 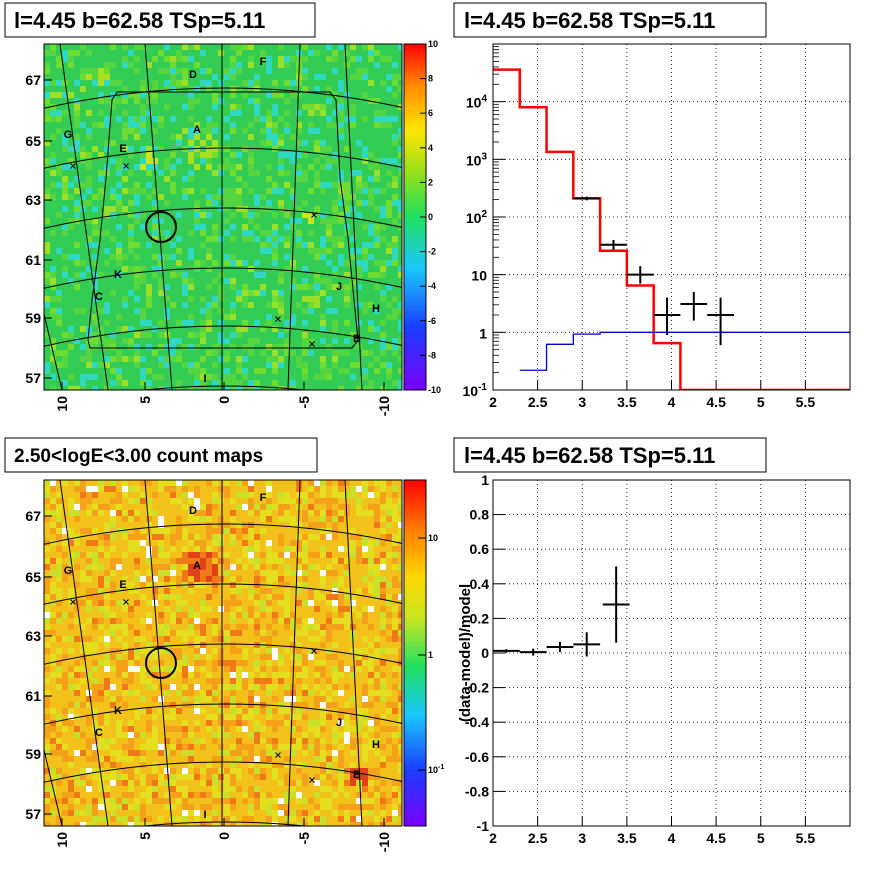 What do you see at coordinates (483, 333) in the screenshot?
I see `y-tick-label: 1` at bounding box center [483, 333].